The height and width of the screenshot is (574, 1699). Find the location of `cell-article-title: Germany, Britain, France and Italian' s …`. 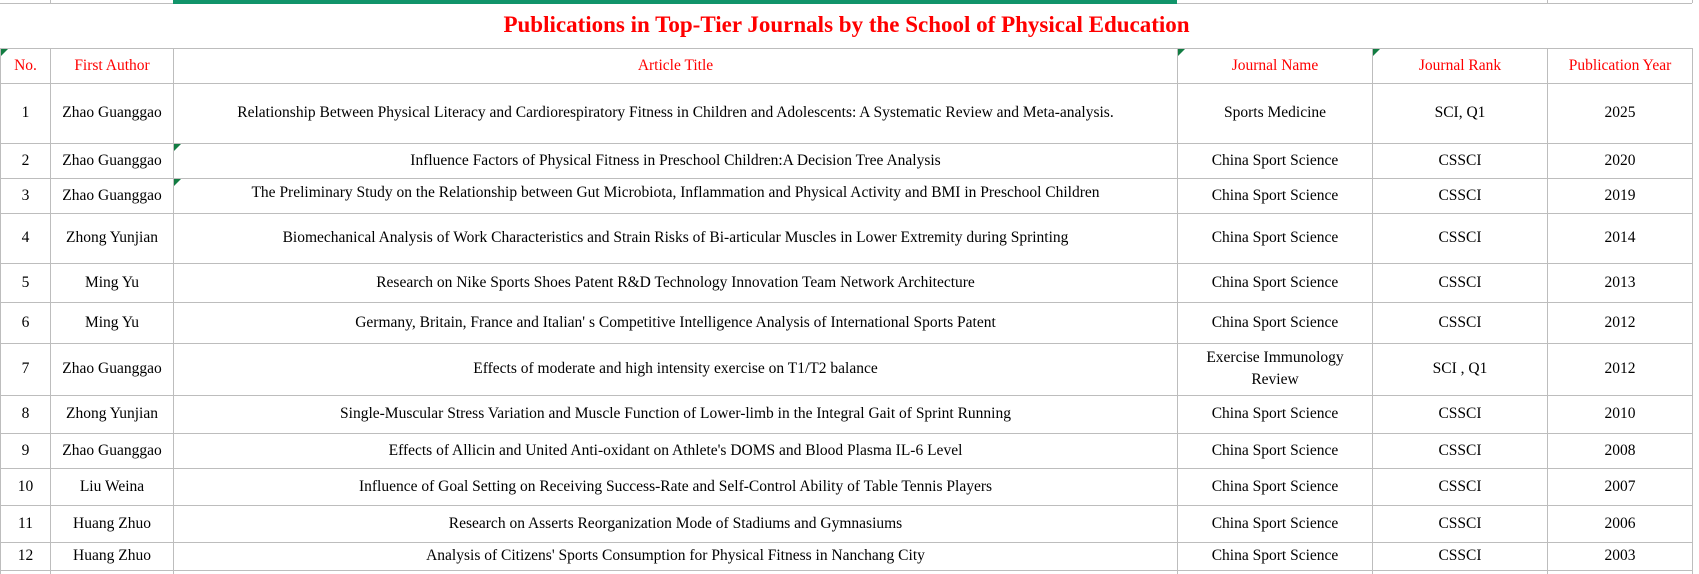

cell-article-title: Germany, Britain, France and Italian' s … is located at coordinates (675, 322).